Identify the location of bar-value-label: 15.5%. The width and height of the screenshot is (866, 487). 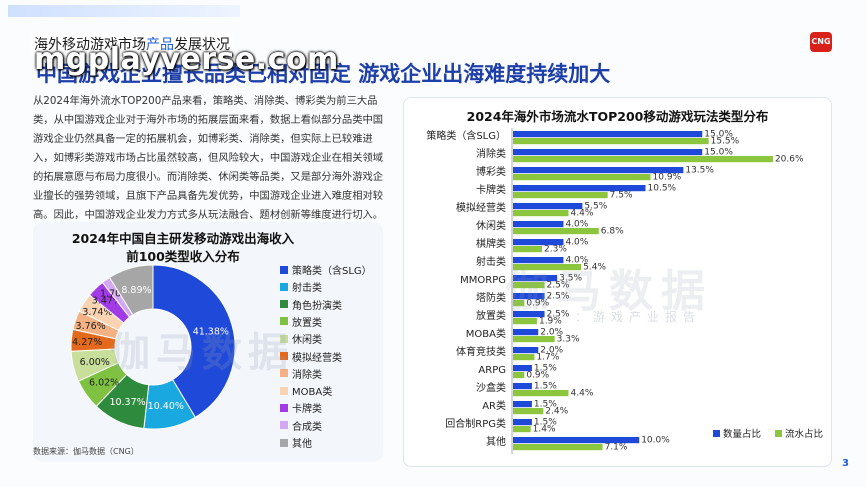
(725, 142).